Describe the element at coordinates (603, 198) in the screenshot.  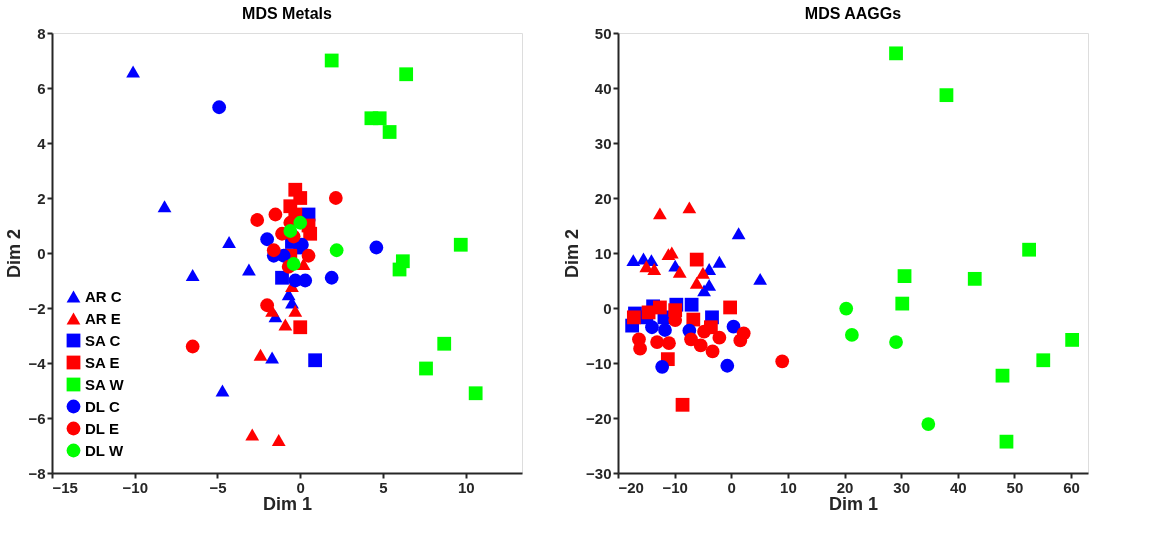
I see `y-tick-label: 20` at that location.